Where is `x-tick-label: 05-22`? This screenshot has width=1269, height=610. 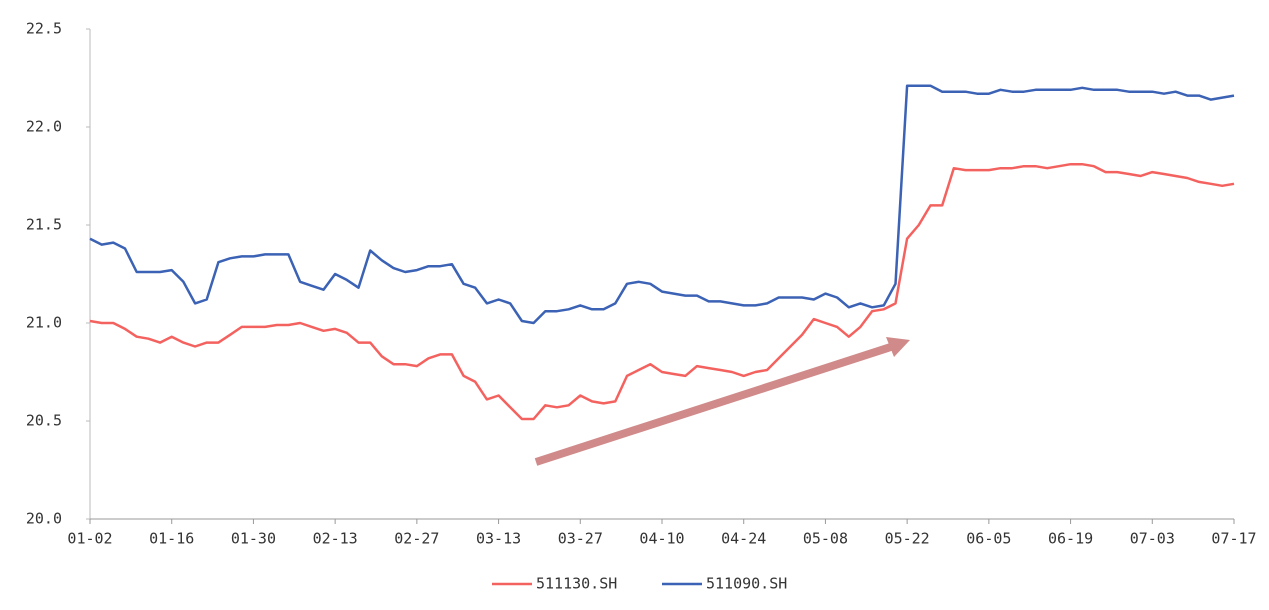
x-tick-label: 05-22 is located at coordinates (907, 539).